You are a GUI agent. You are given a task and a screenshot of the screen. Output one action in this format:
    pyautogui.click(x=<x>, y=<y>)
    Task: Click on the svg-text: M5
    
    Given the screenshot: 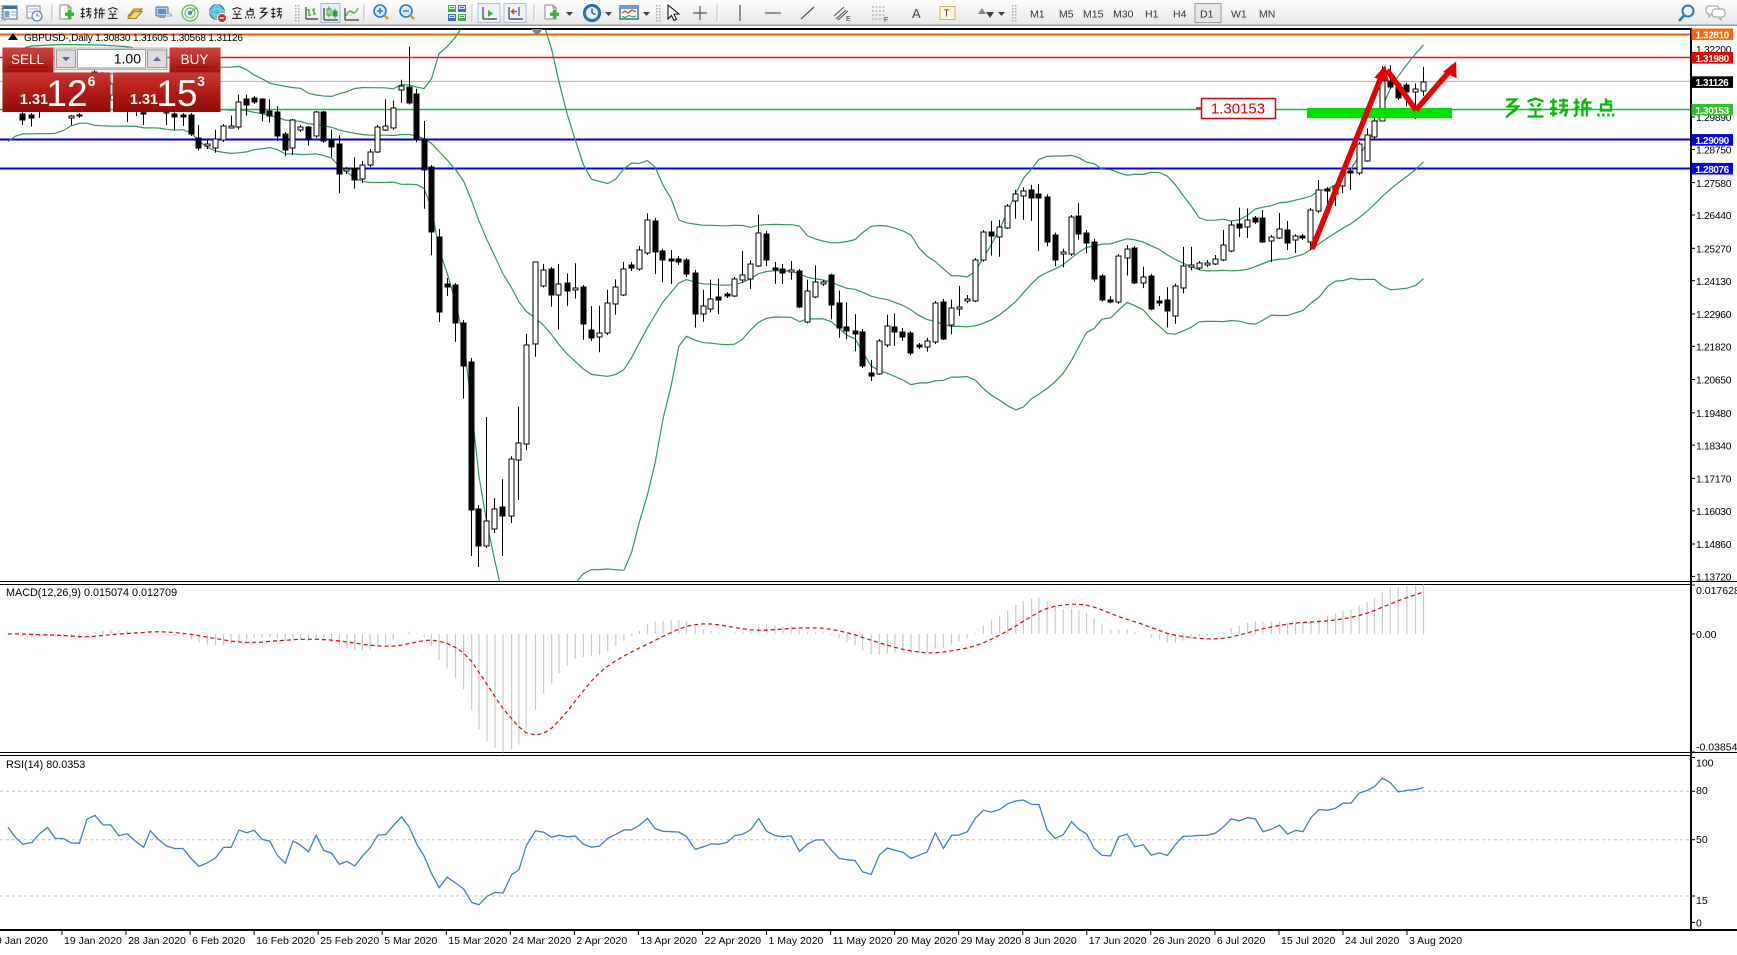 What is the action you would take?
    pyautogui.click(x=1066, y=15)
    